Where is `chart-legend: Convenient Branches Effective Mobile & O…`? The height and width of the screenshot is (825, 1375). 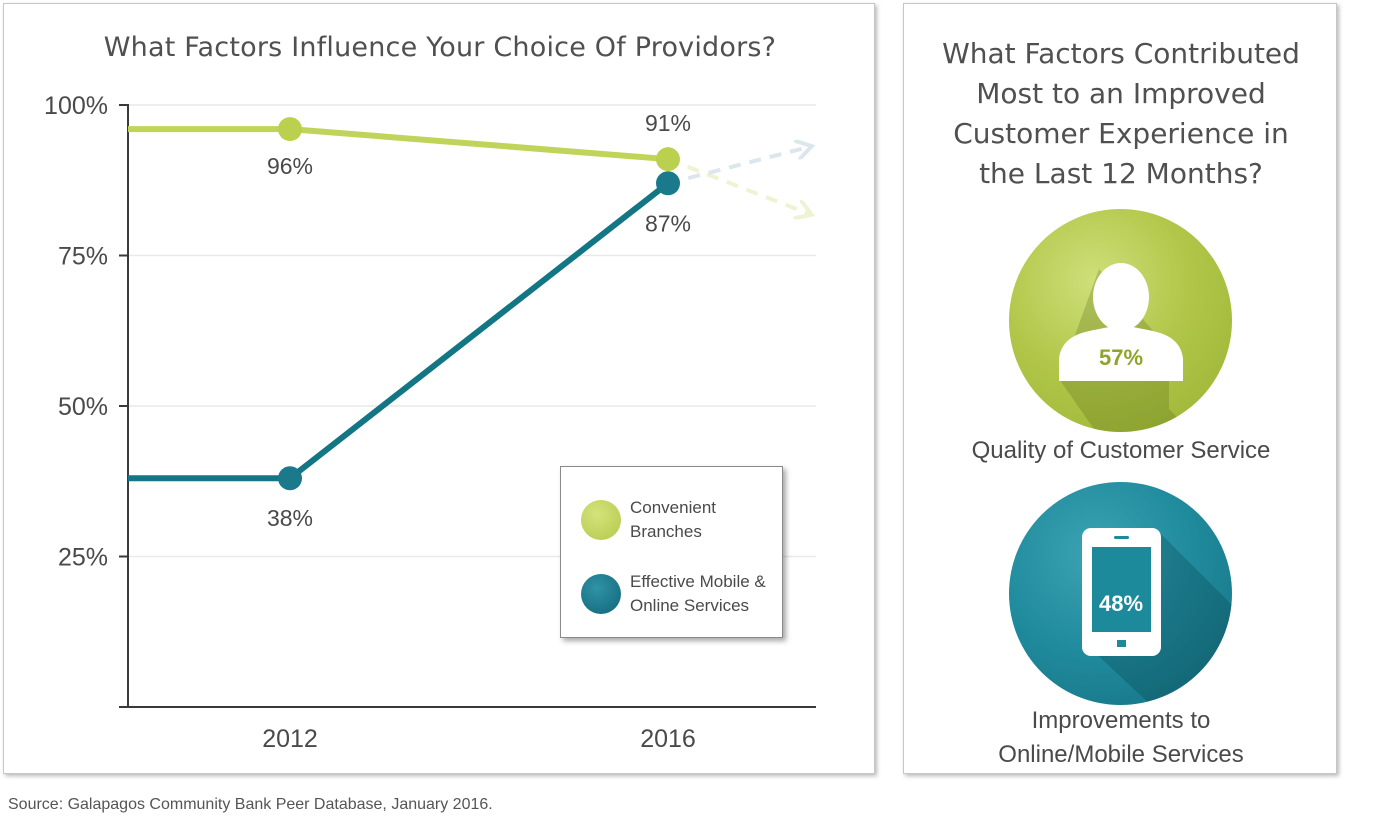
chart-legend: Convenient Branches Effective Mobile & O… is located at coordinates (671, 552).